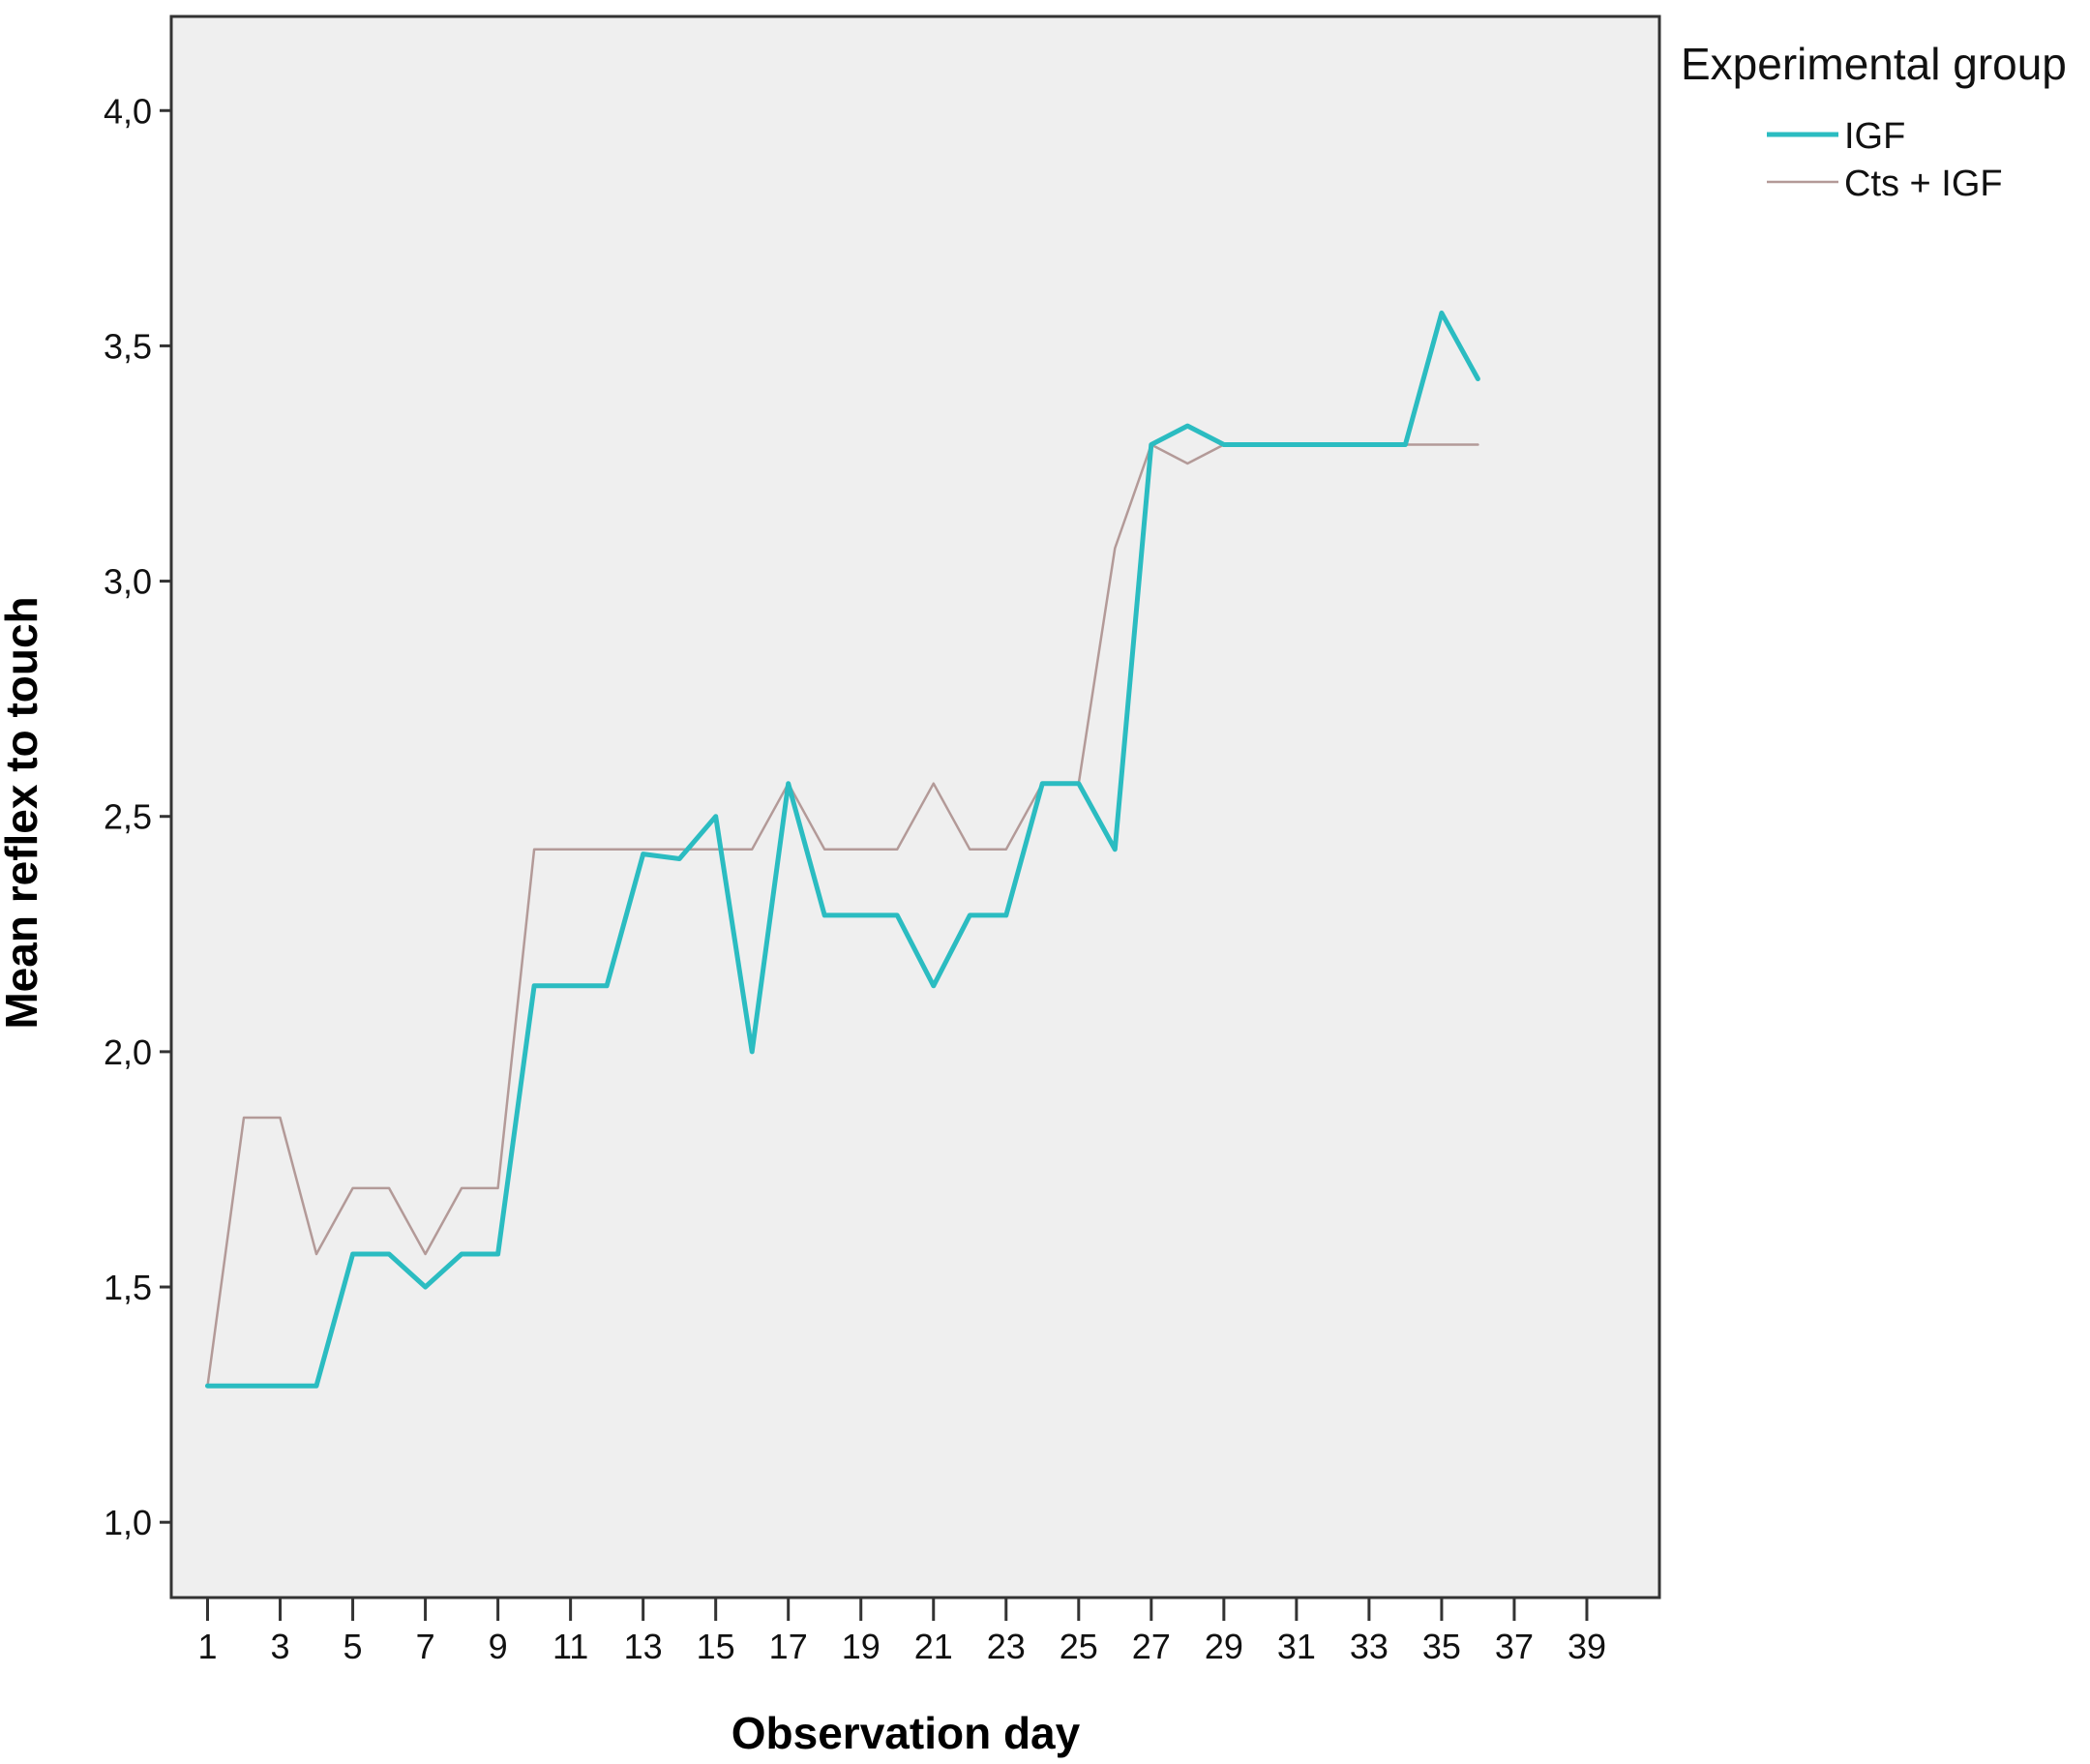  Describe the element at coordinates (716, 1646) in the screenshot. I see `x-tick-label: 15` at that location.